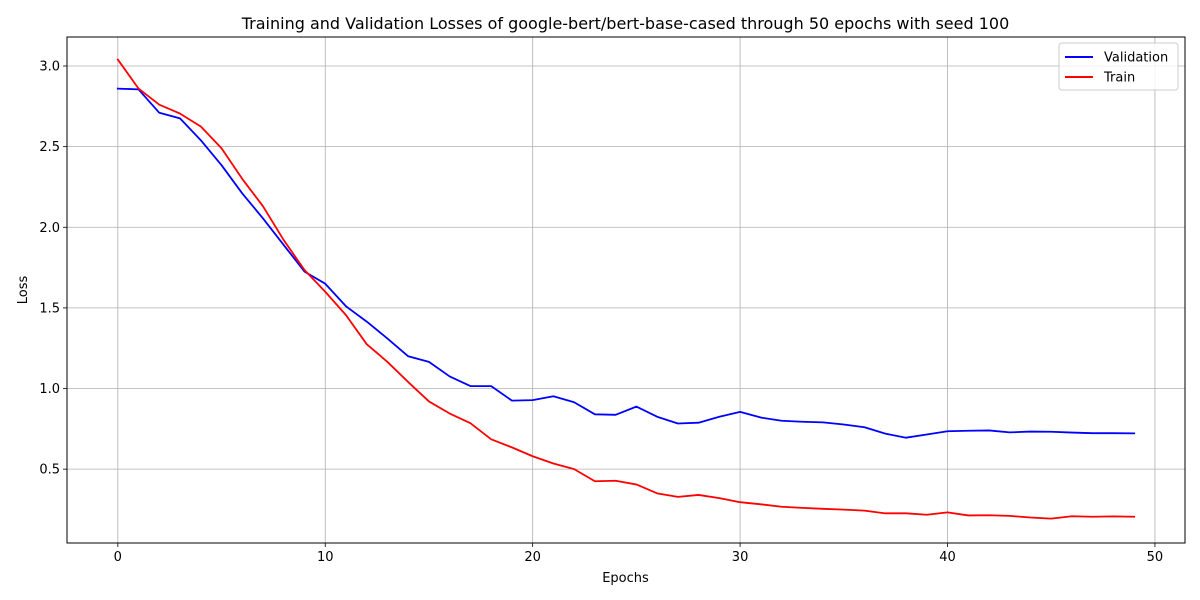  Describe the element at coordinates (1155, 557) in the screenshot. I see `x-tick-label: 50` at that location.